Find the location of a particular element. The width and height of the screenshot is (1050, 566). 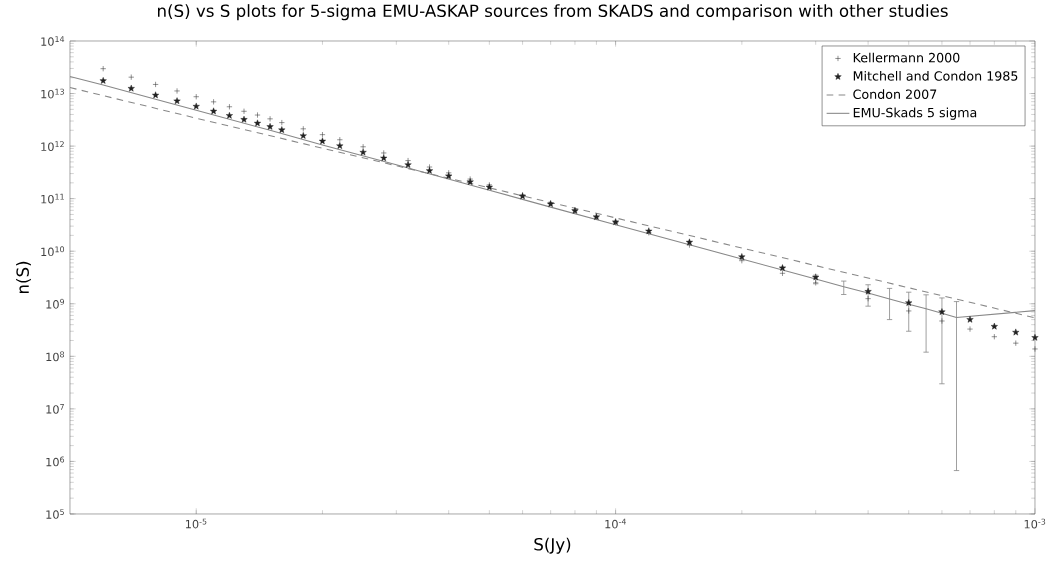

y-tick-label: 10$^{8}$ is located at coordinates (55, 356).